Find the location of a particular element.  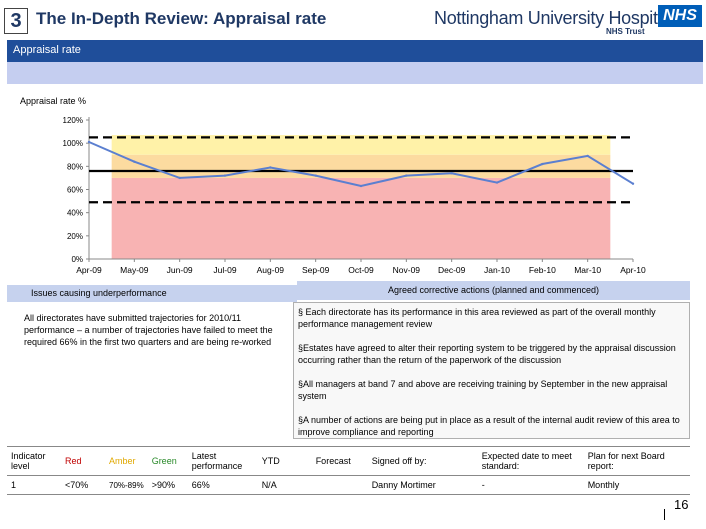

y-tick-label: 20% is located at coordinates (75, 236).